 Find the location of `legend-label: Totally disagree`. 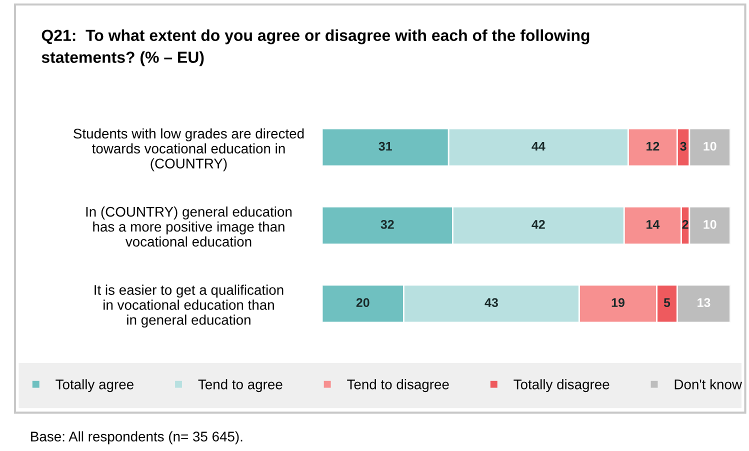

legend-label: Totally disagree is located at coordinates (562, 385).